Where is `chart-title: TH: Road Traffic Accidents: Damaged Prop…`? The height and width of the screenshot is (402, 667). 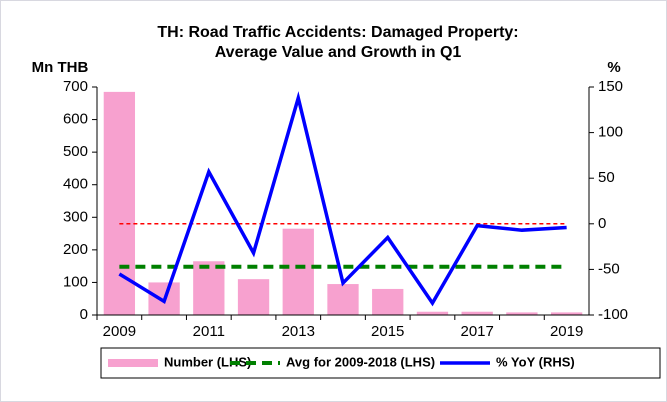 chart-title: TH: Road Traffic Accidents: Damaged Prop… is located at coordinates (337, 32).